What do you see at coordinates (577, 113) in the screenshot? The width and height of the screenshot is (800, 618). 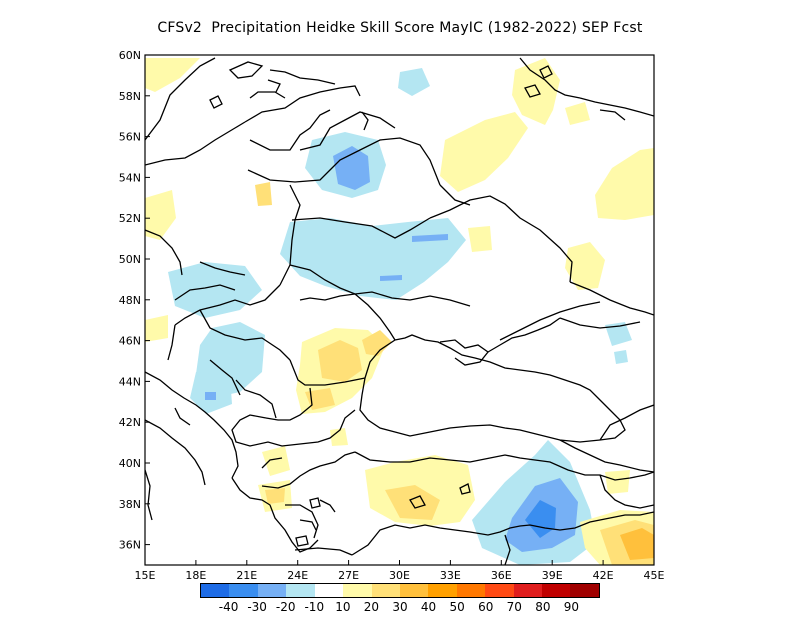 I see `positive-skill-area-northeast-small` at bounding box center [577, 113].